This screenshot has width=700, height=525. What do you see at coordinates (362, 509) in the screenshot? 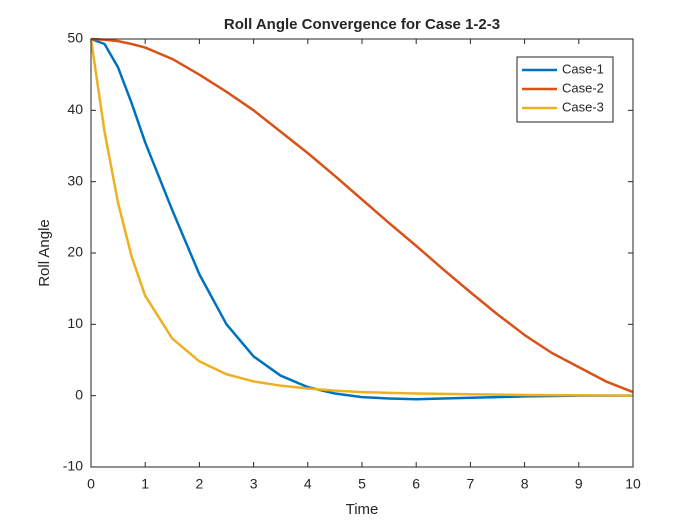
I see `x-axis-label: Time` at bounding box center [362, 509].